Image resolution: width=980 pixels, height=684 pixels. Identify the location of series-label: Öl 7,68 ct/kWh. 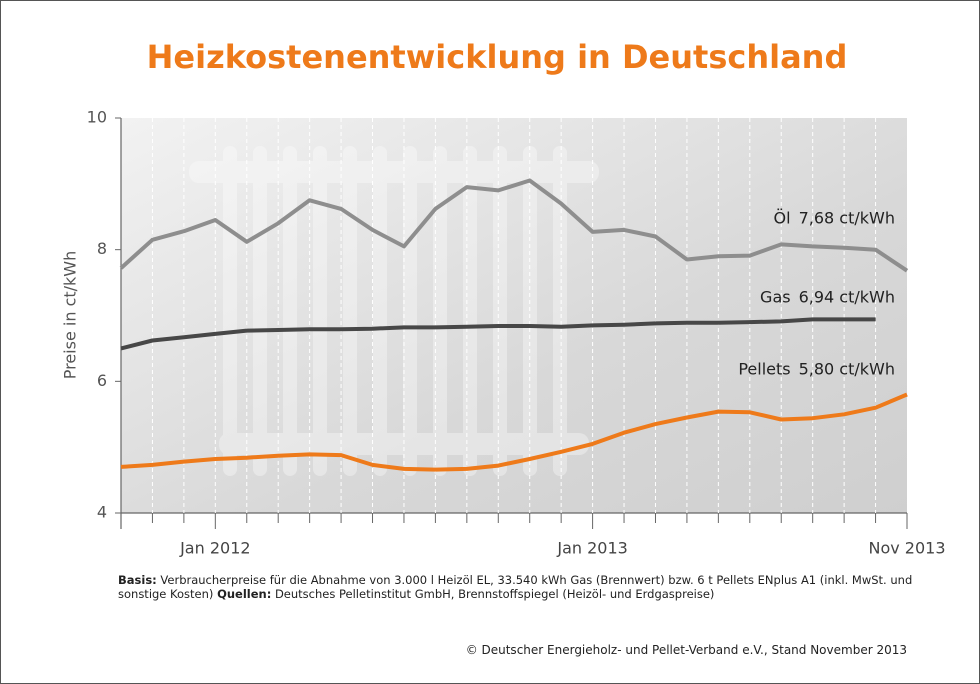
(834, 217).